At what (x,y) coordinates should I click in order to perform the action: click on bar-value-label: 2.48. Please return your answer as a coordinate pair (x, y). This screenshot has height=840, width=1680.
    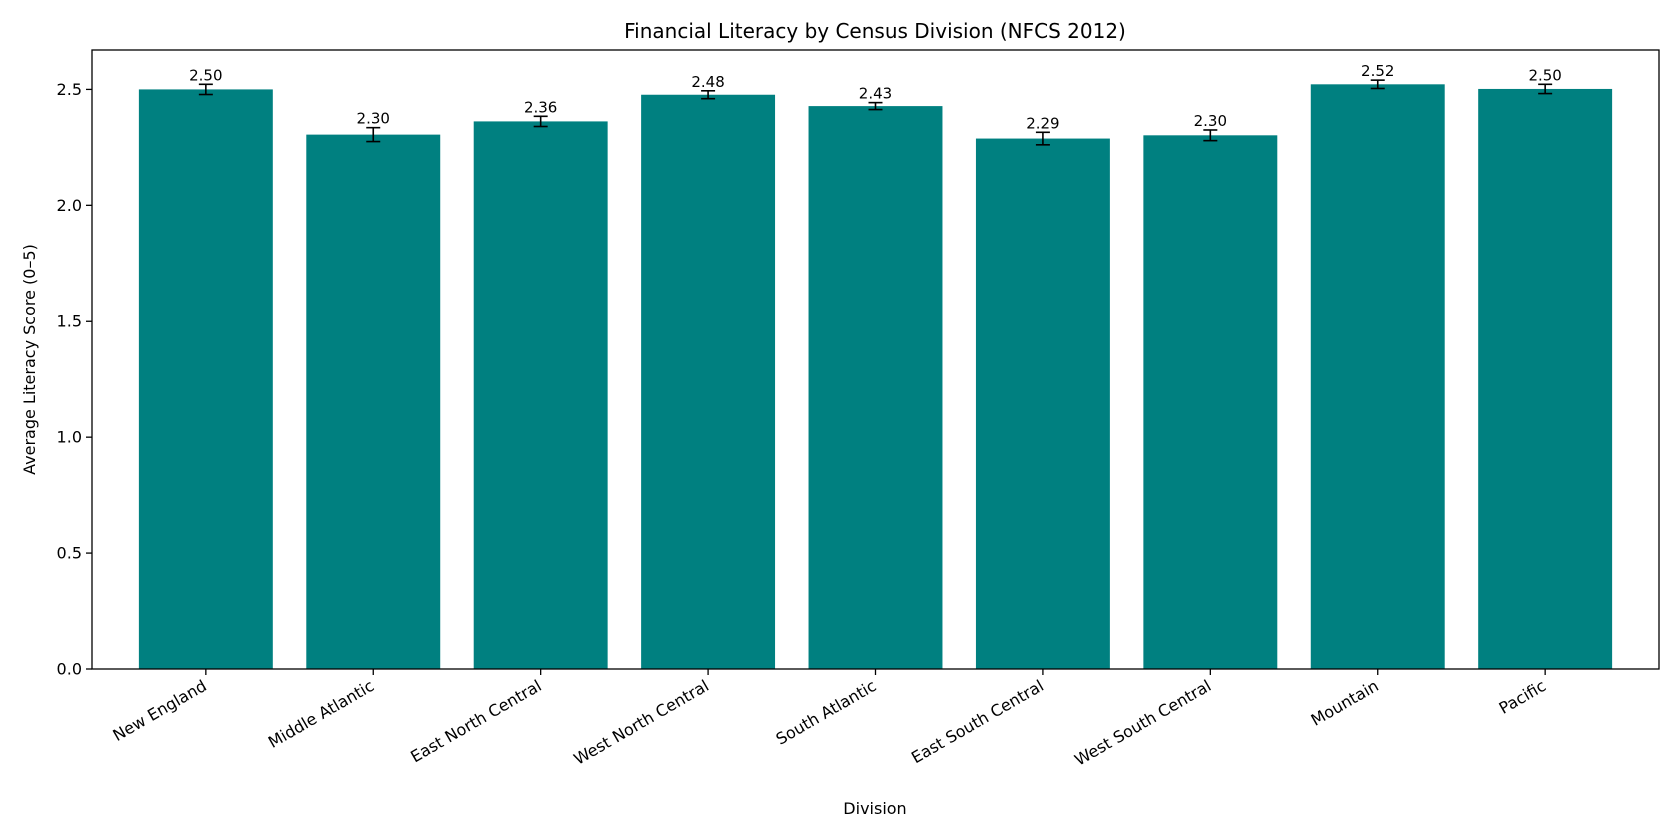
    Looking at the image, I should click on (707, 82).